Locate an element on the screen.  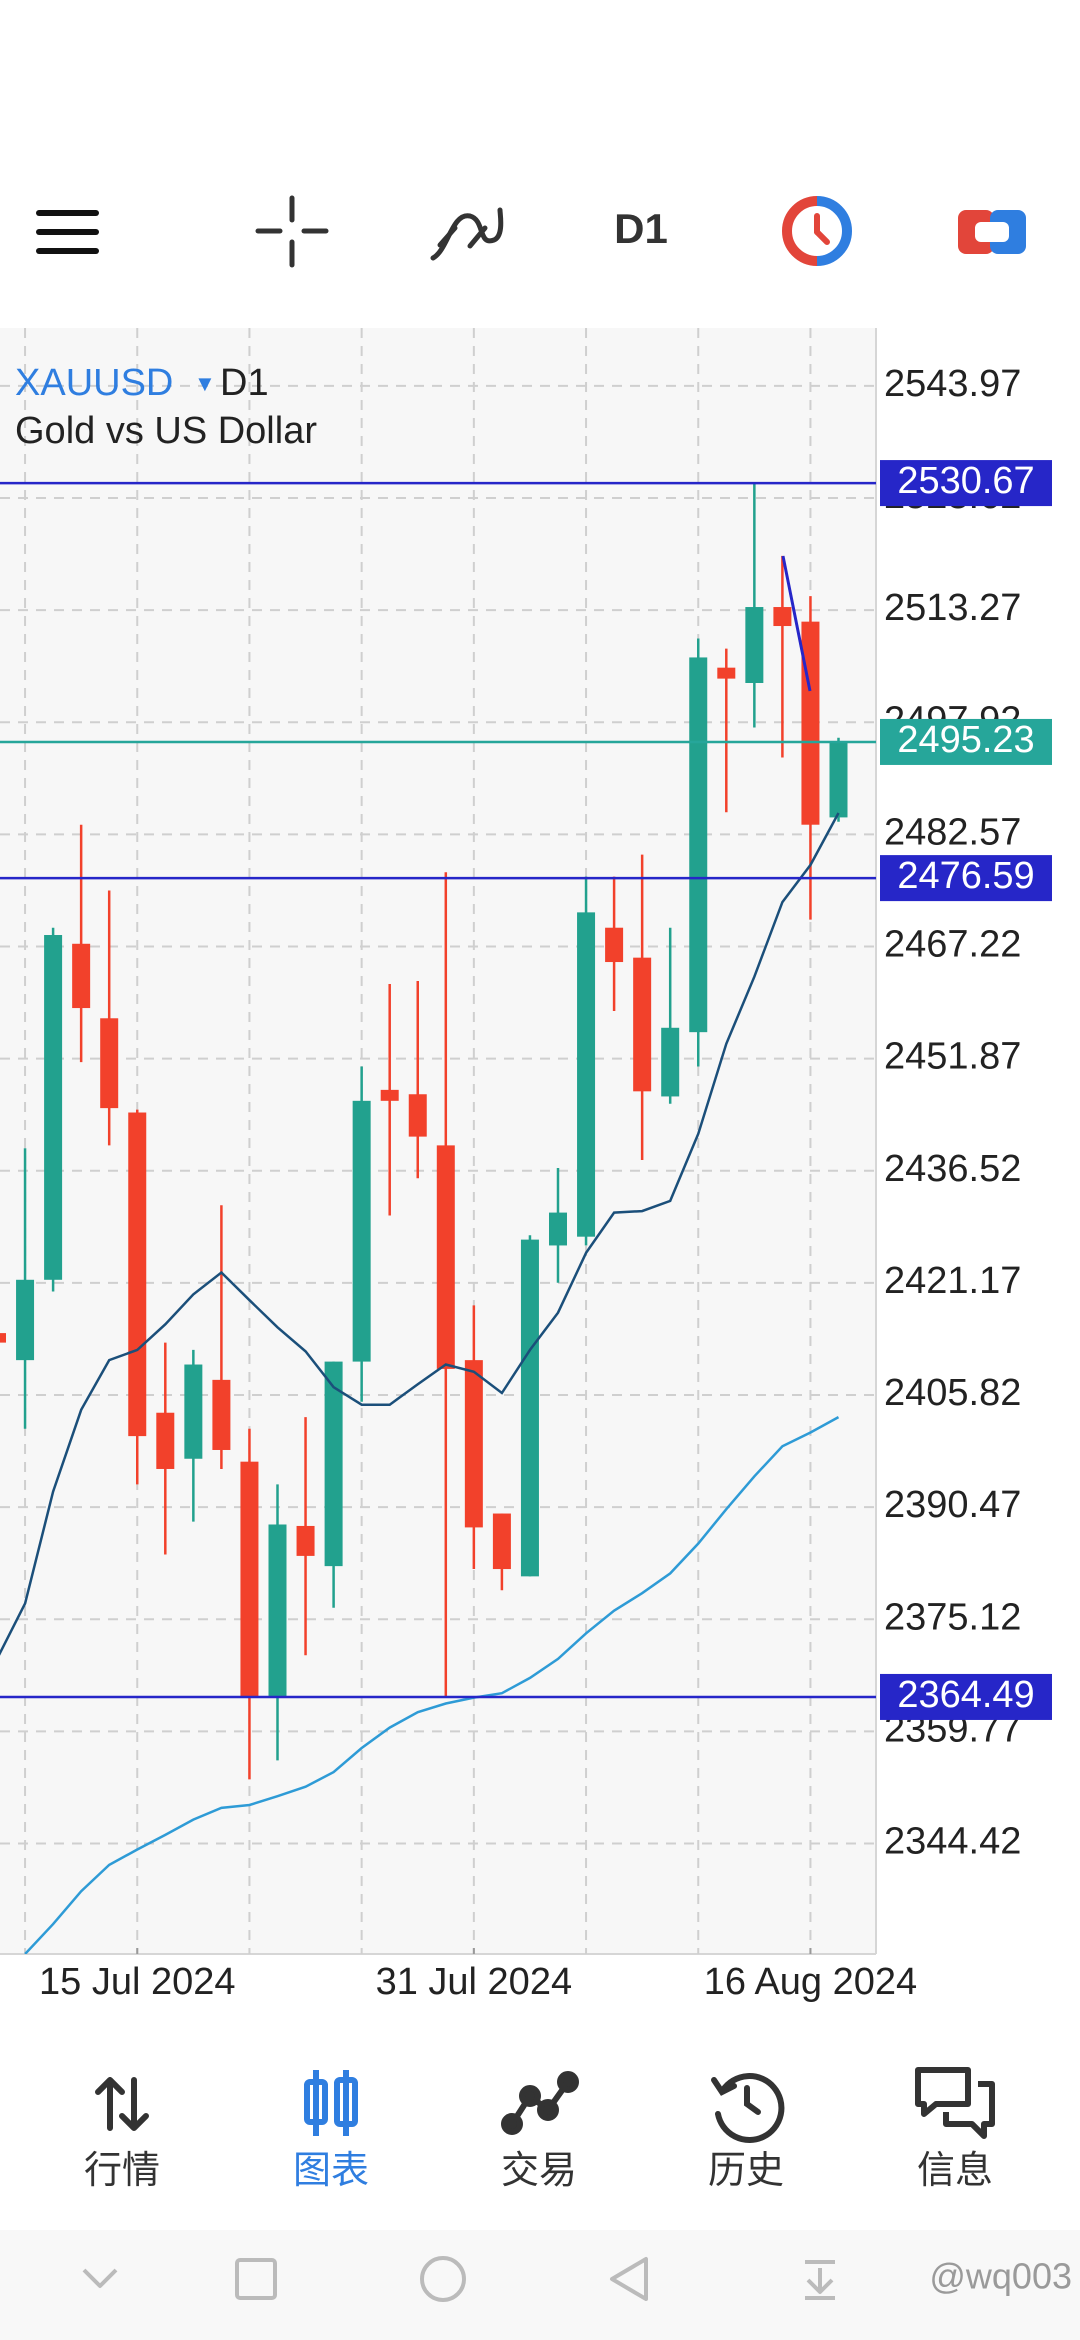
watermark: @wq003 is located at coordinates (1000, 2276).